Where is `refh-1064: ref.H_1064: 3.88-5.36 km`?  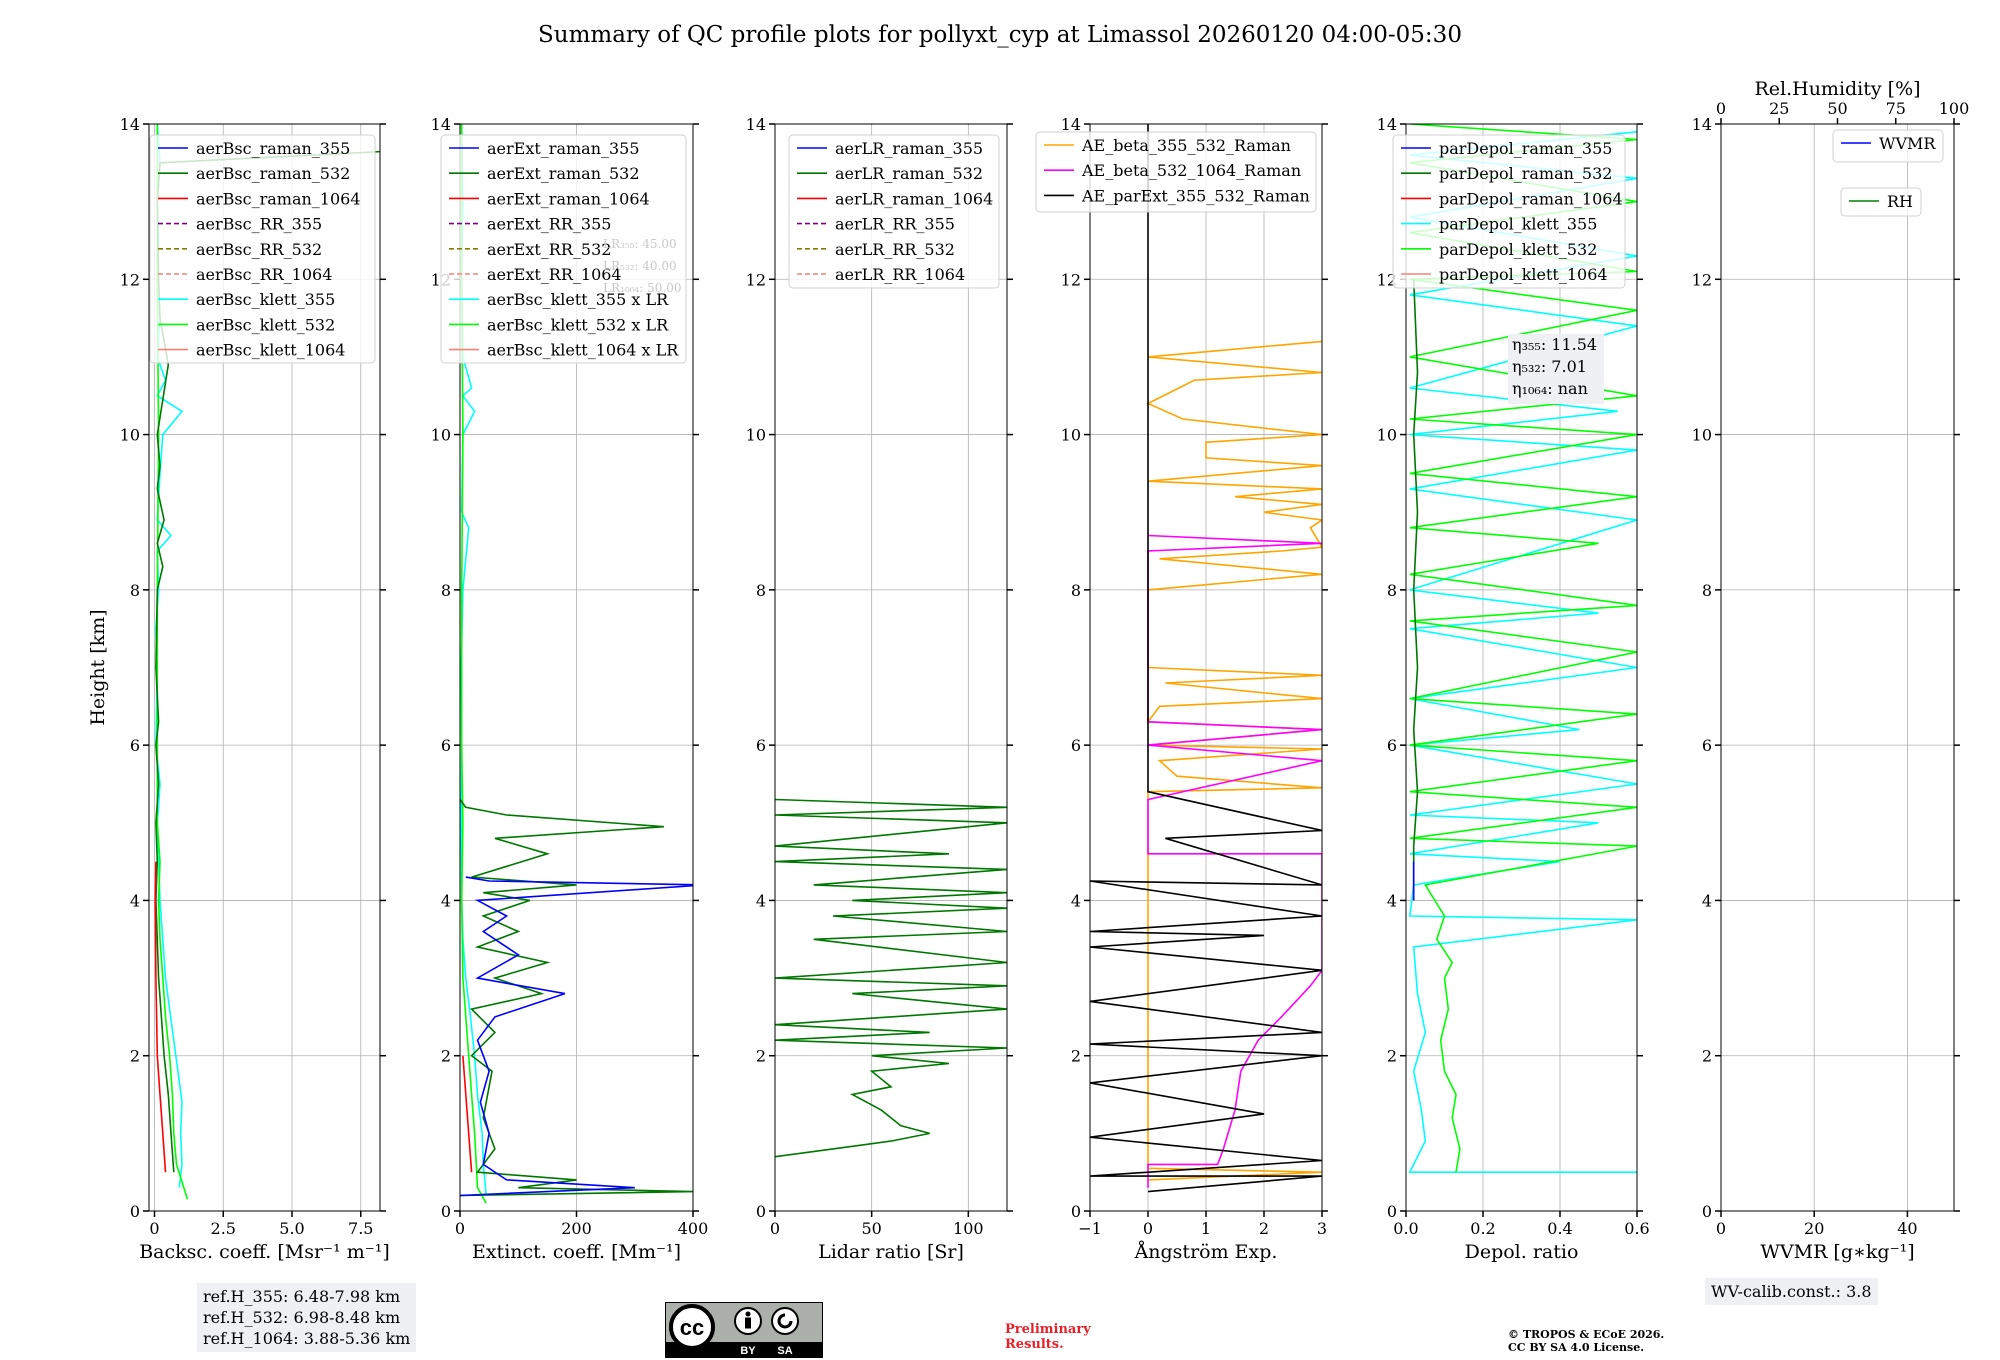 refh-1064: ref.H_1064: 3.88-5.36 km is located at coordinates (307, 1338).